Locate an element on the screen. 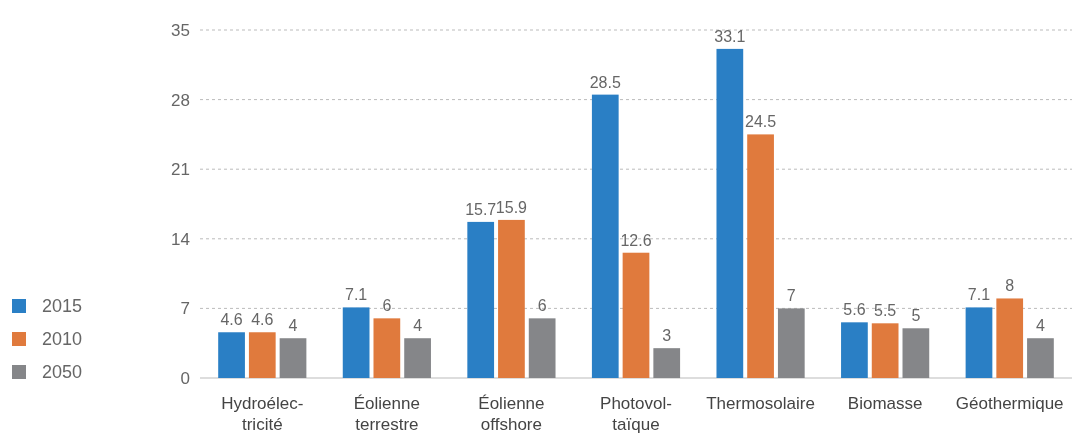 This screenshot has width=1076, height=436. data-label: 15.9 is located at coordinates (511, 207).